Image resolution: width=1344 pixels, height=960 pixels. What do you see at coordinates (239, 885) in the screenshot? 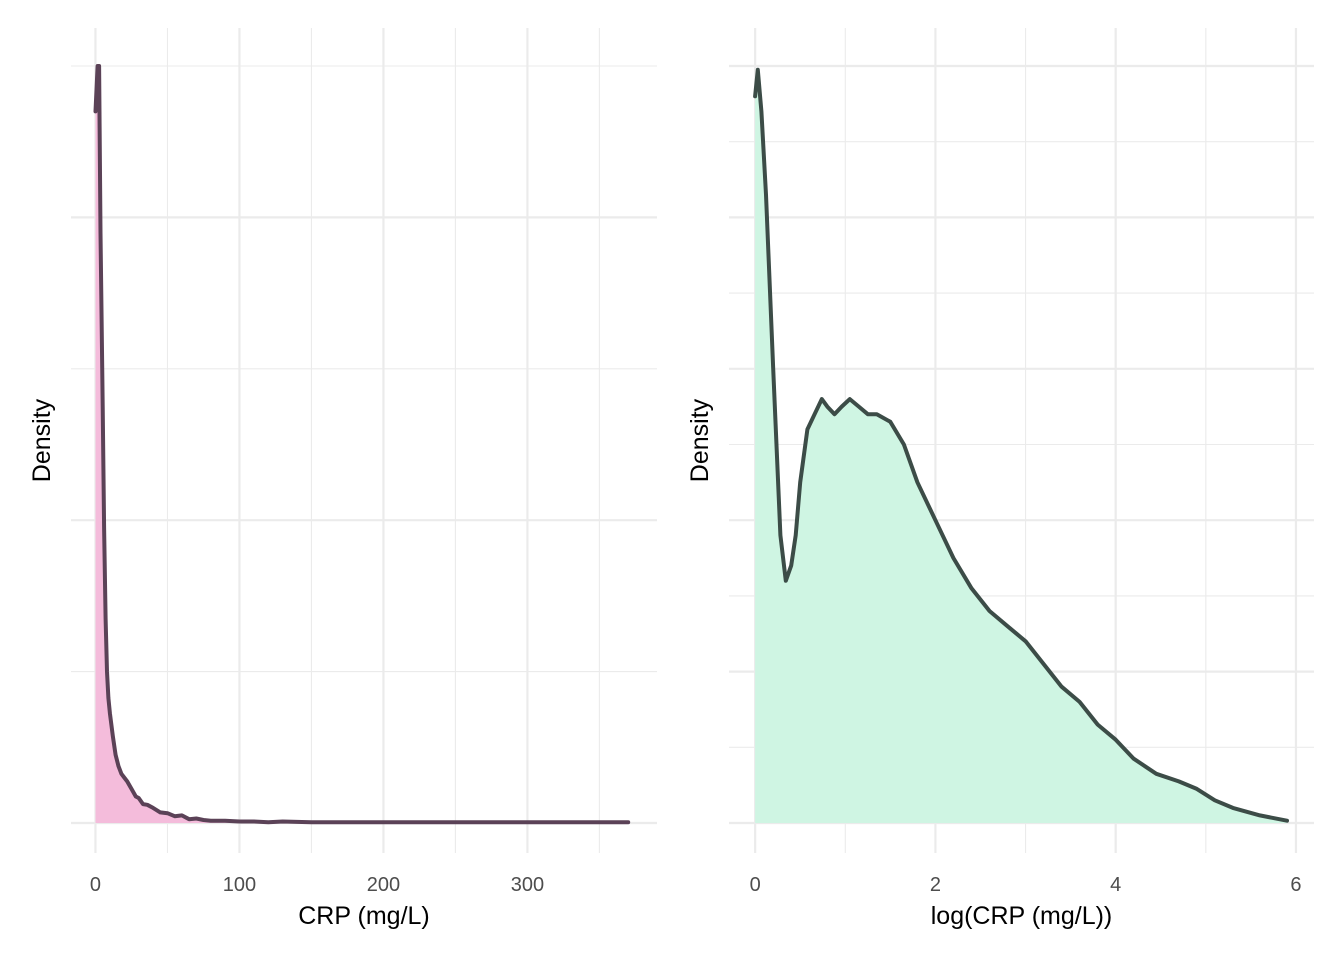
I see `x-tick-label: 100` at bounding box center [239, 885].